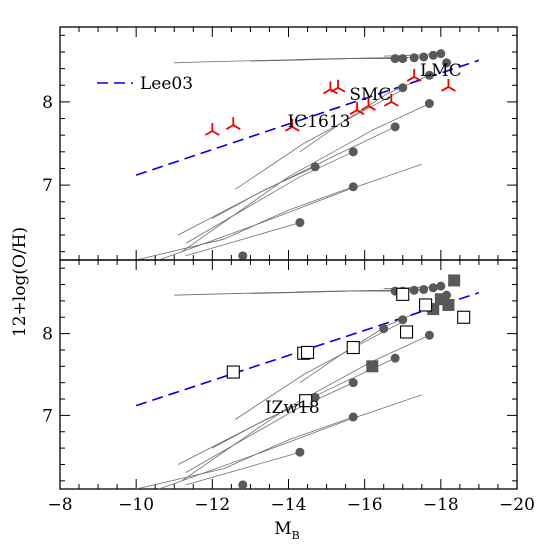 This screenshot has height=545, width=545. Describe the element at coordinates (370, 95) in the screenshot. I see `annotation-label: SMC` at that location.